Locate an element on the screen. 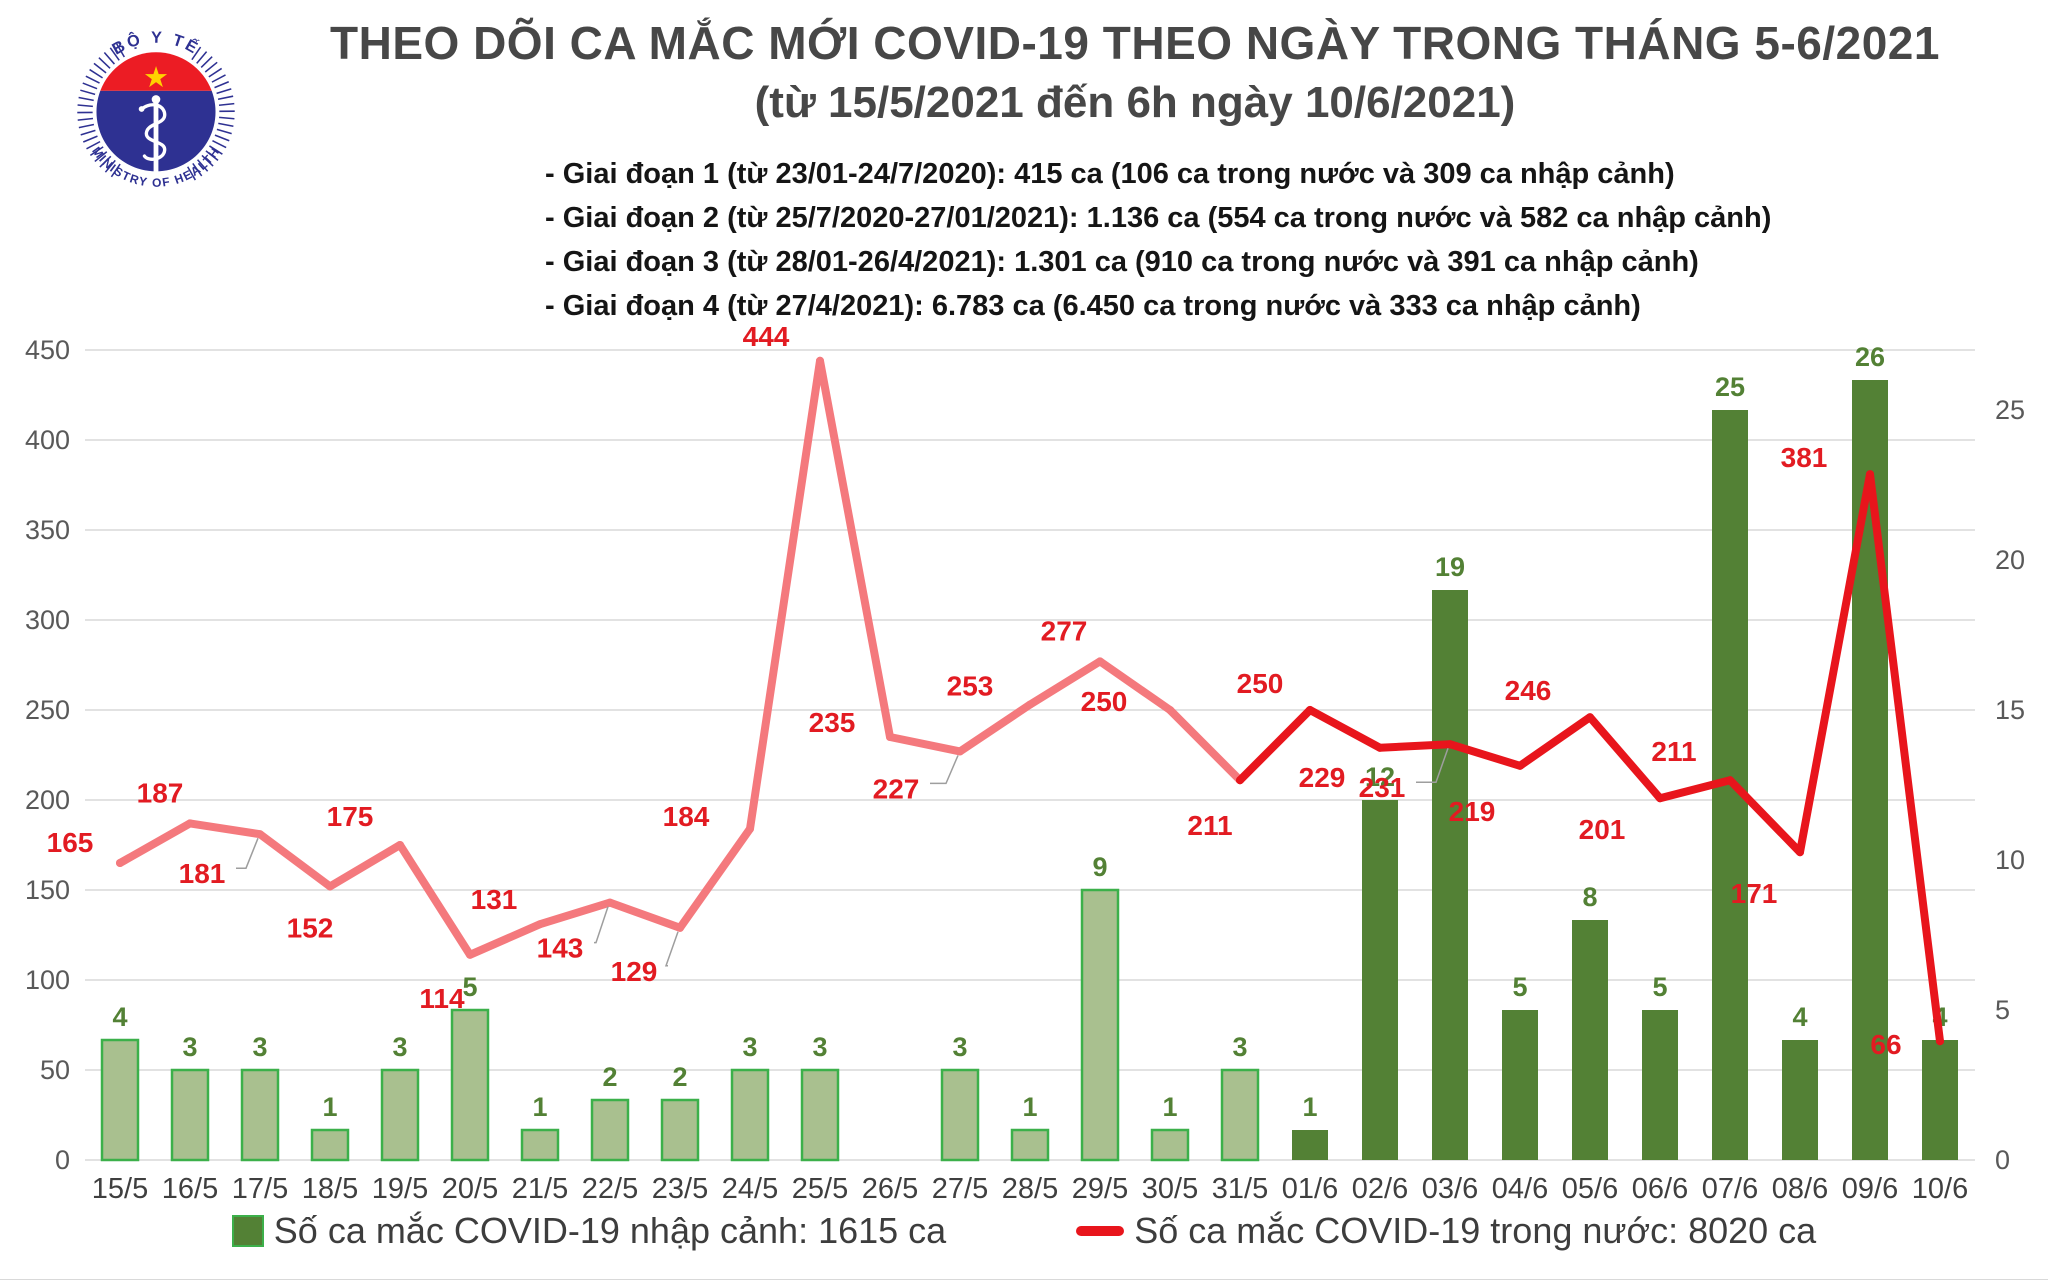 This screenshot has width=2048, height=1286. x-axis-label: 15/5 is located at coordinates (120, 1189).